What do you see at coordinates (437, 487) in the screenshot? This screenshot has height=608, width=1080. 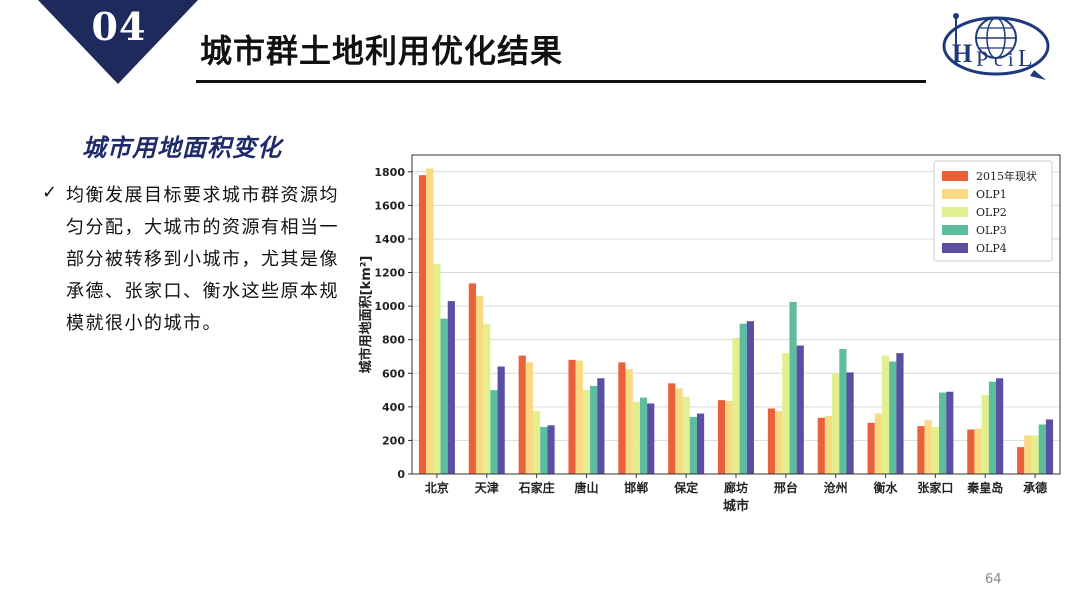 I see `x-tick-label: 北京` at bounding box center [437, 487].